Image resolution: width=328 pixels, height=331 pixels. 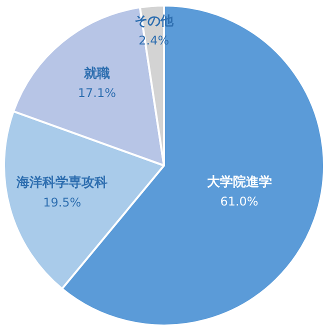 What do you see at coordinates (97, 93) in the screenshot?
I see `data-label: 17.1%` at bounding box center [97, 93].